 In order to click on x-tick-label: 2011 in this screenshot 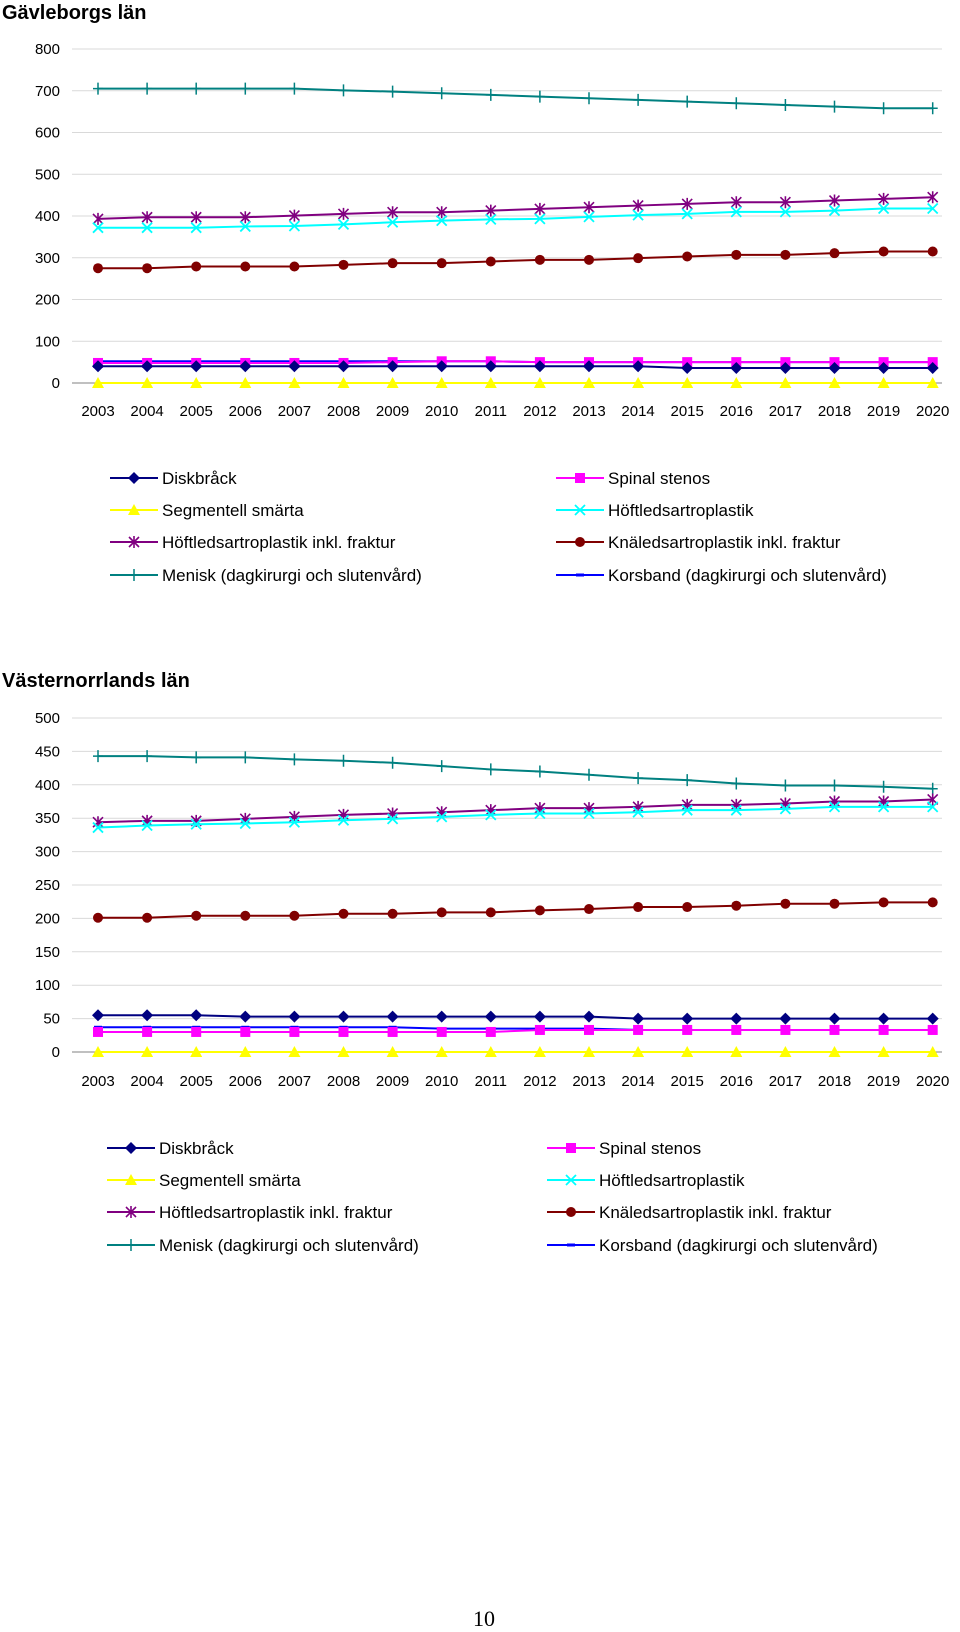, I will do `click(491, 411)`.